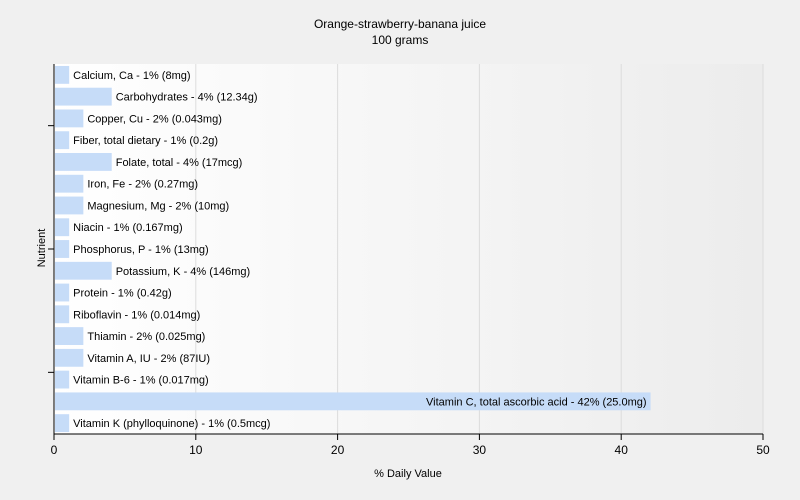  What do you see at coordinates (480, 450) in the screenshot?
I see `x-tick-label: 30` at bounding box center [480, 450].